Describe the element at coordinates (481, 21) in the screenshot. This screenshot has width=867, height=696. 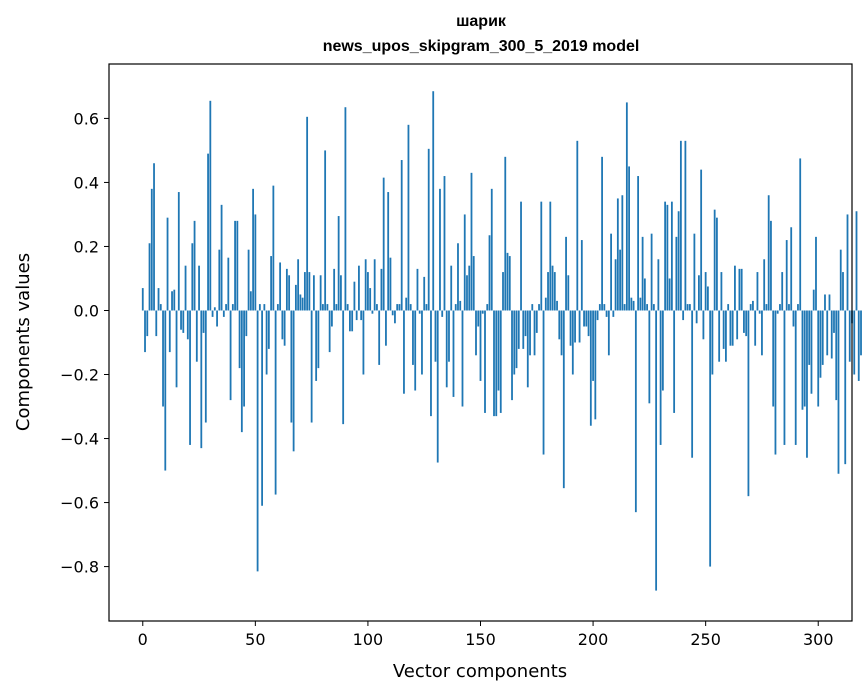
I see `chart-title: шарик` at that location.